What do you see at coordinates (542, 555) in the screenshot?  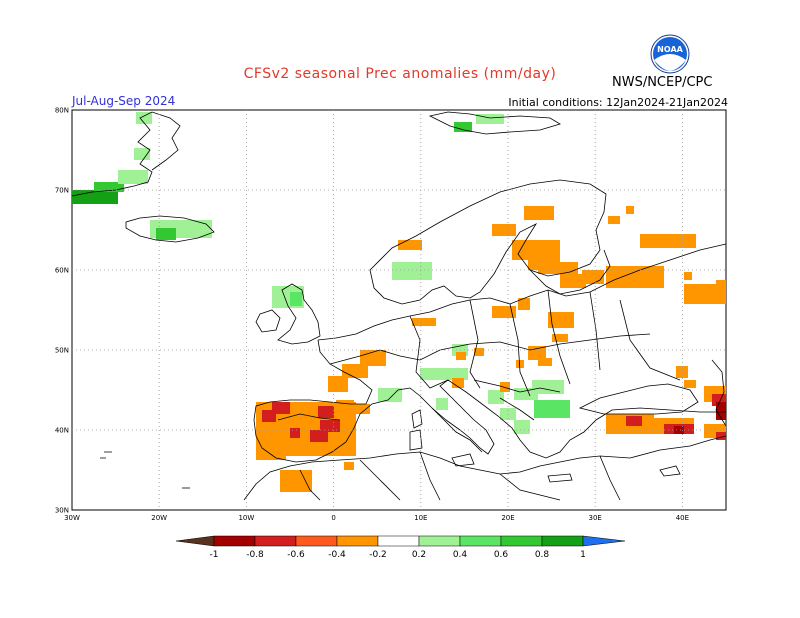 I see `colorbar-tick-label: 0.8` at bounding box center [542, 555].